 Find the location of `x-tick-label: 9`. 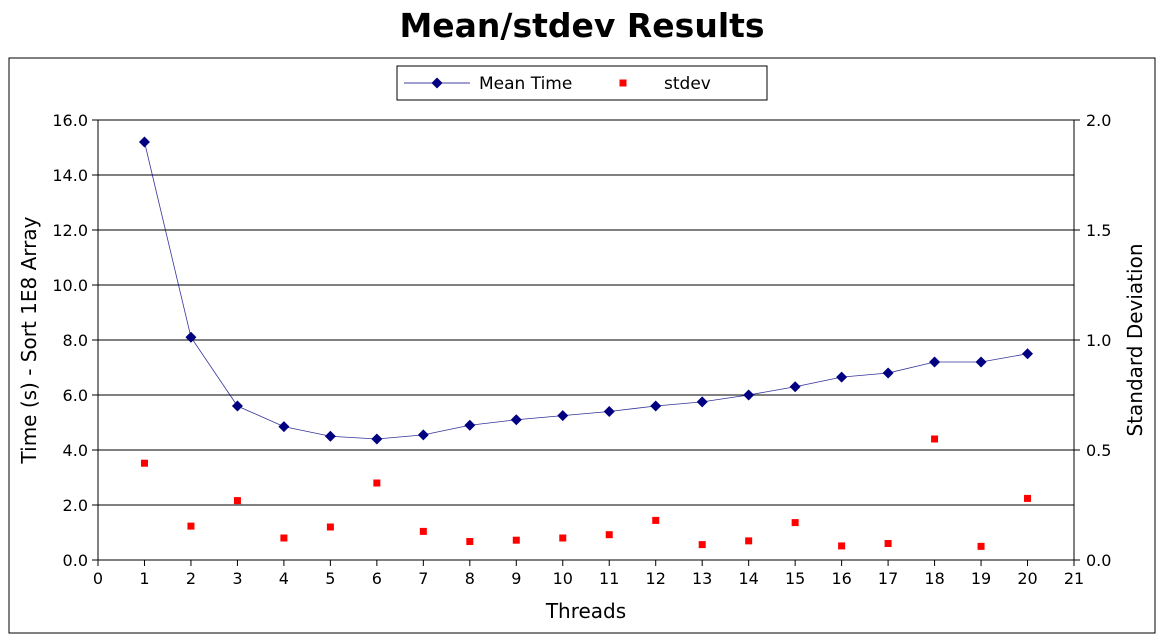

x-tick-label: 9 is located at coordinates (516, 578).